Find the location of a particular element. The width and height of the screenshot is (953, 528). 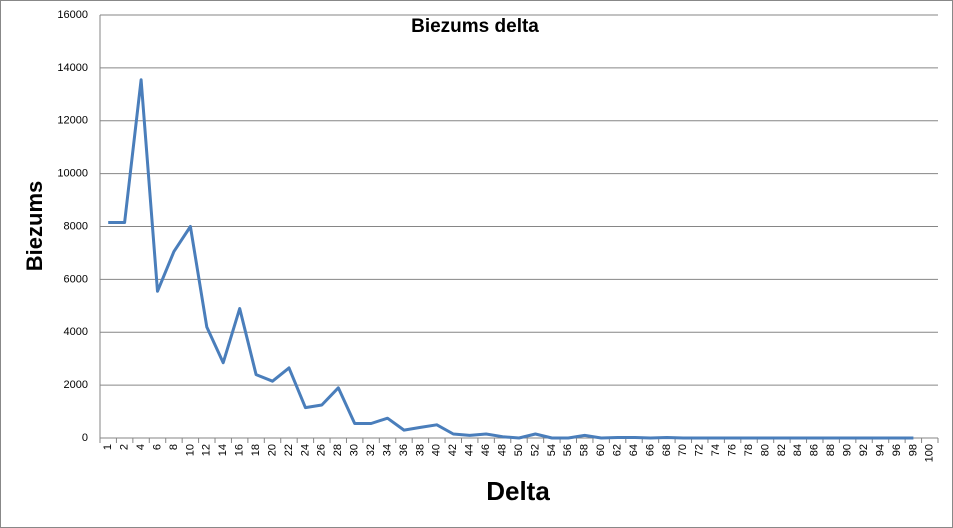

x-tick-label: 8 is located at coordinates (174, 447).